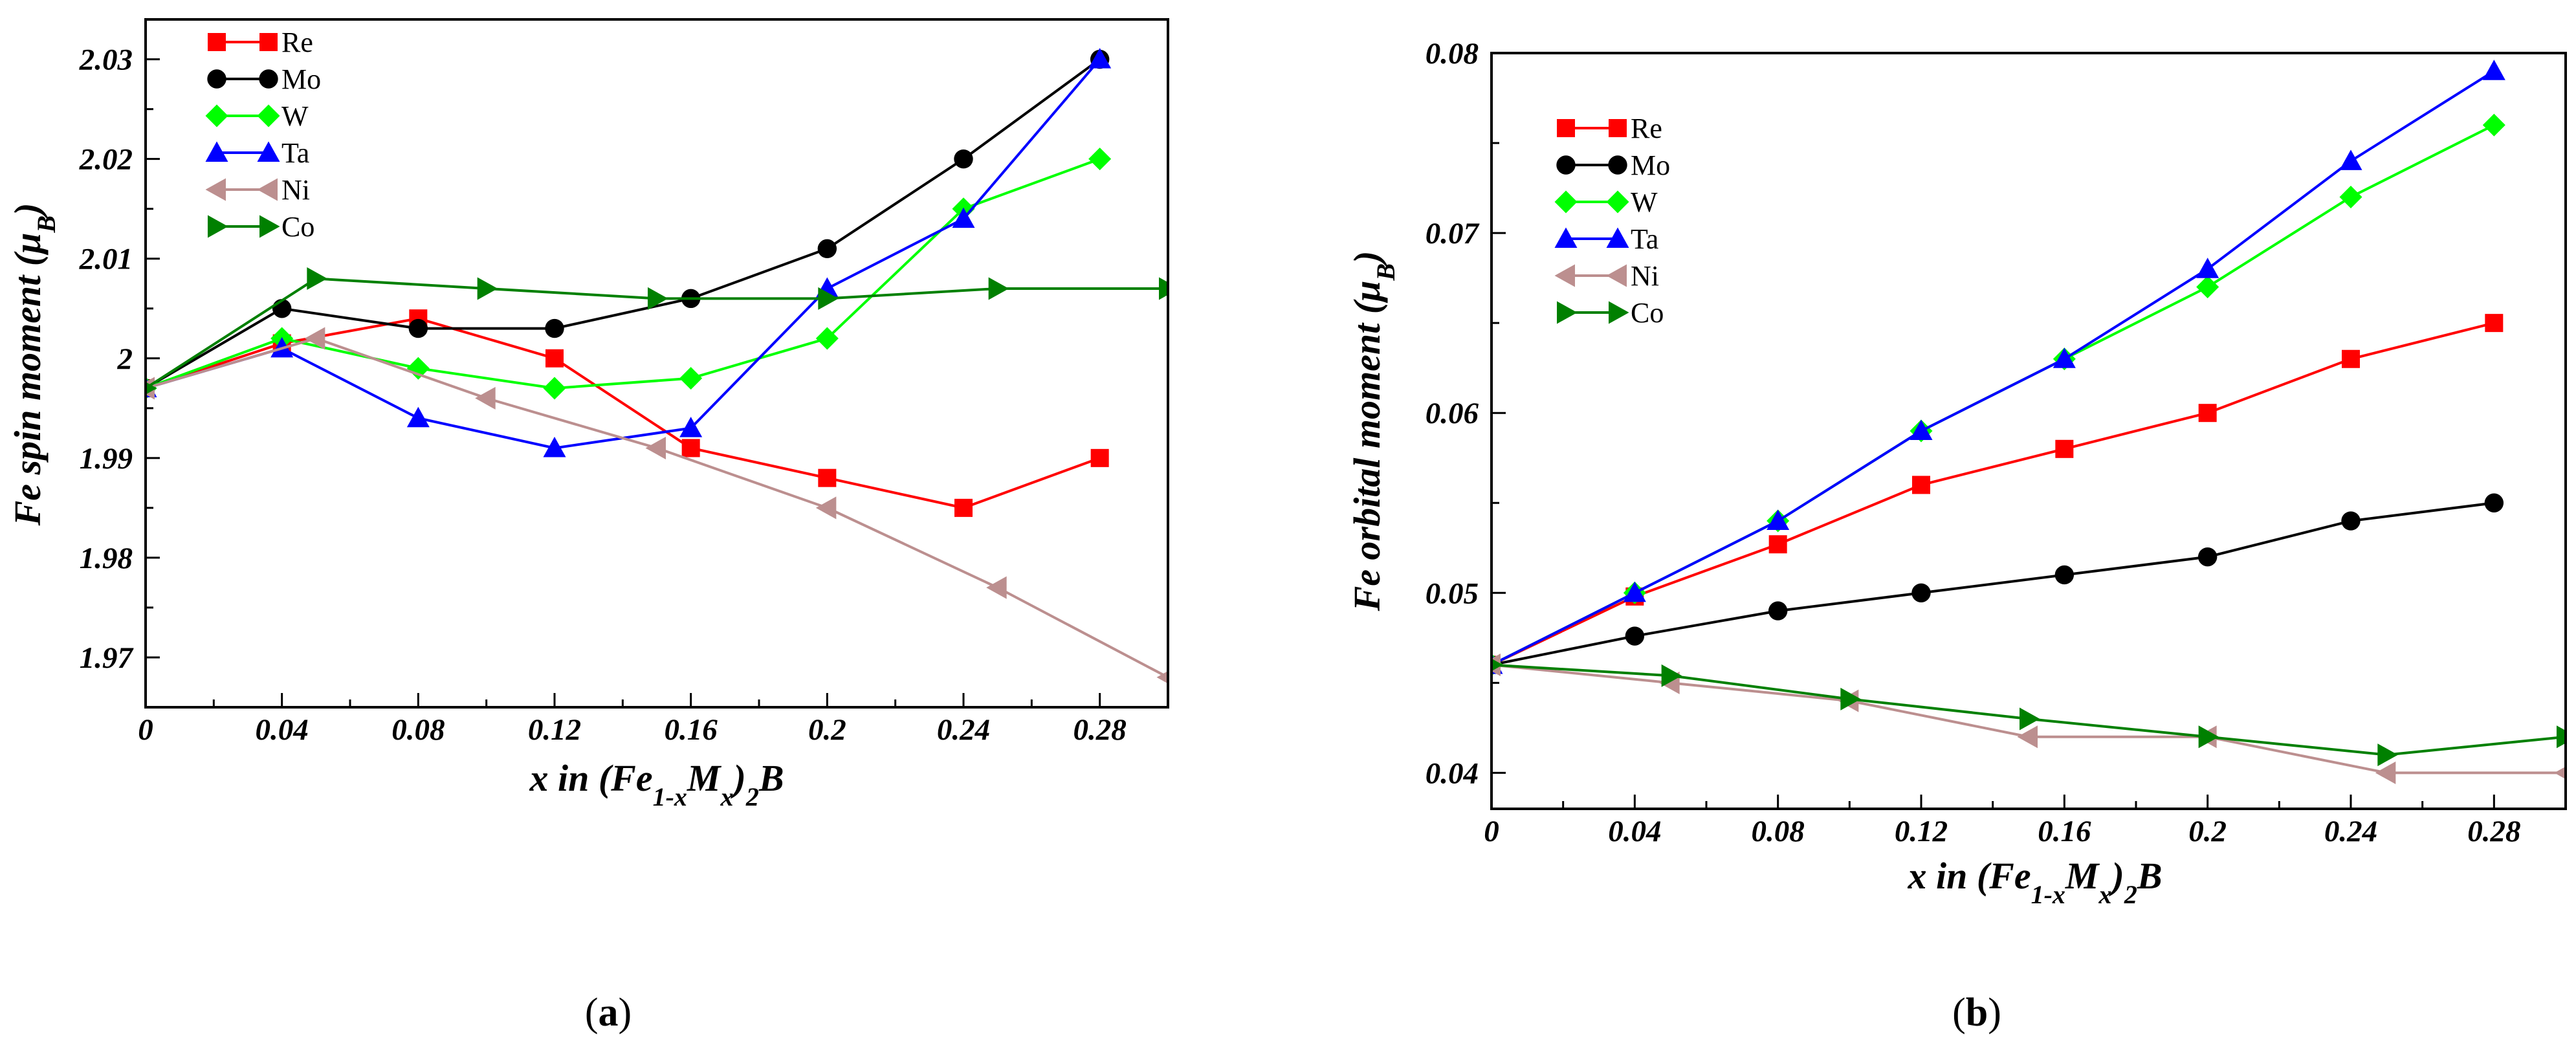 Image resolution: width=2576 pixels, height=1056 pixels. I want to click on x-tick-label-b: 0, so click(1491, 831).